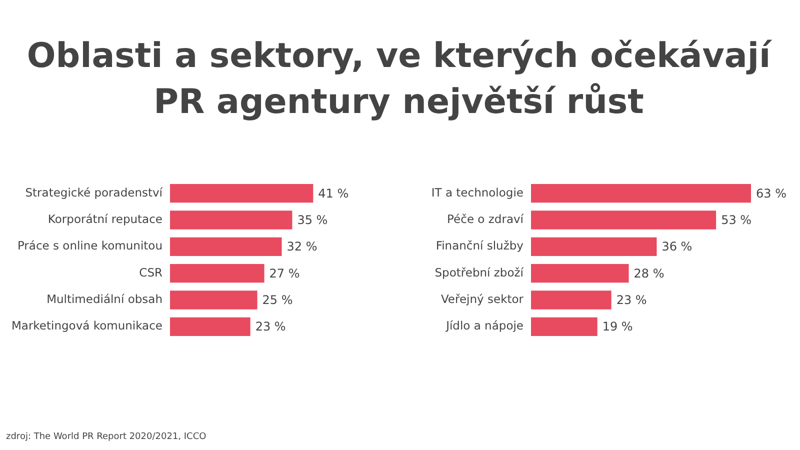 The height and width of the screenshot is (450, 800). I want to click on y-tick-label: Jídlo a nápoje, so click(484, 325).